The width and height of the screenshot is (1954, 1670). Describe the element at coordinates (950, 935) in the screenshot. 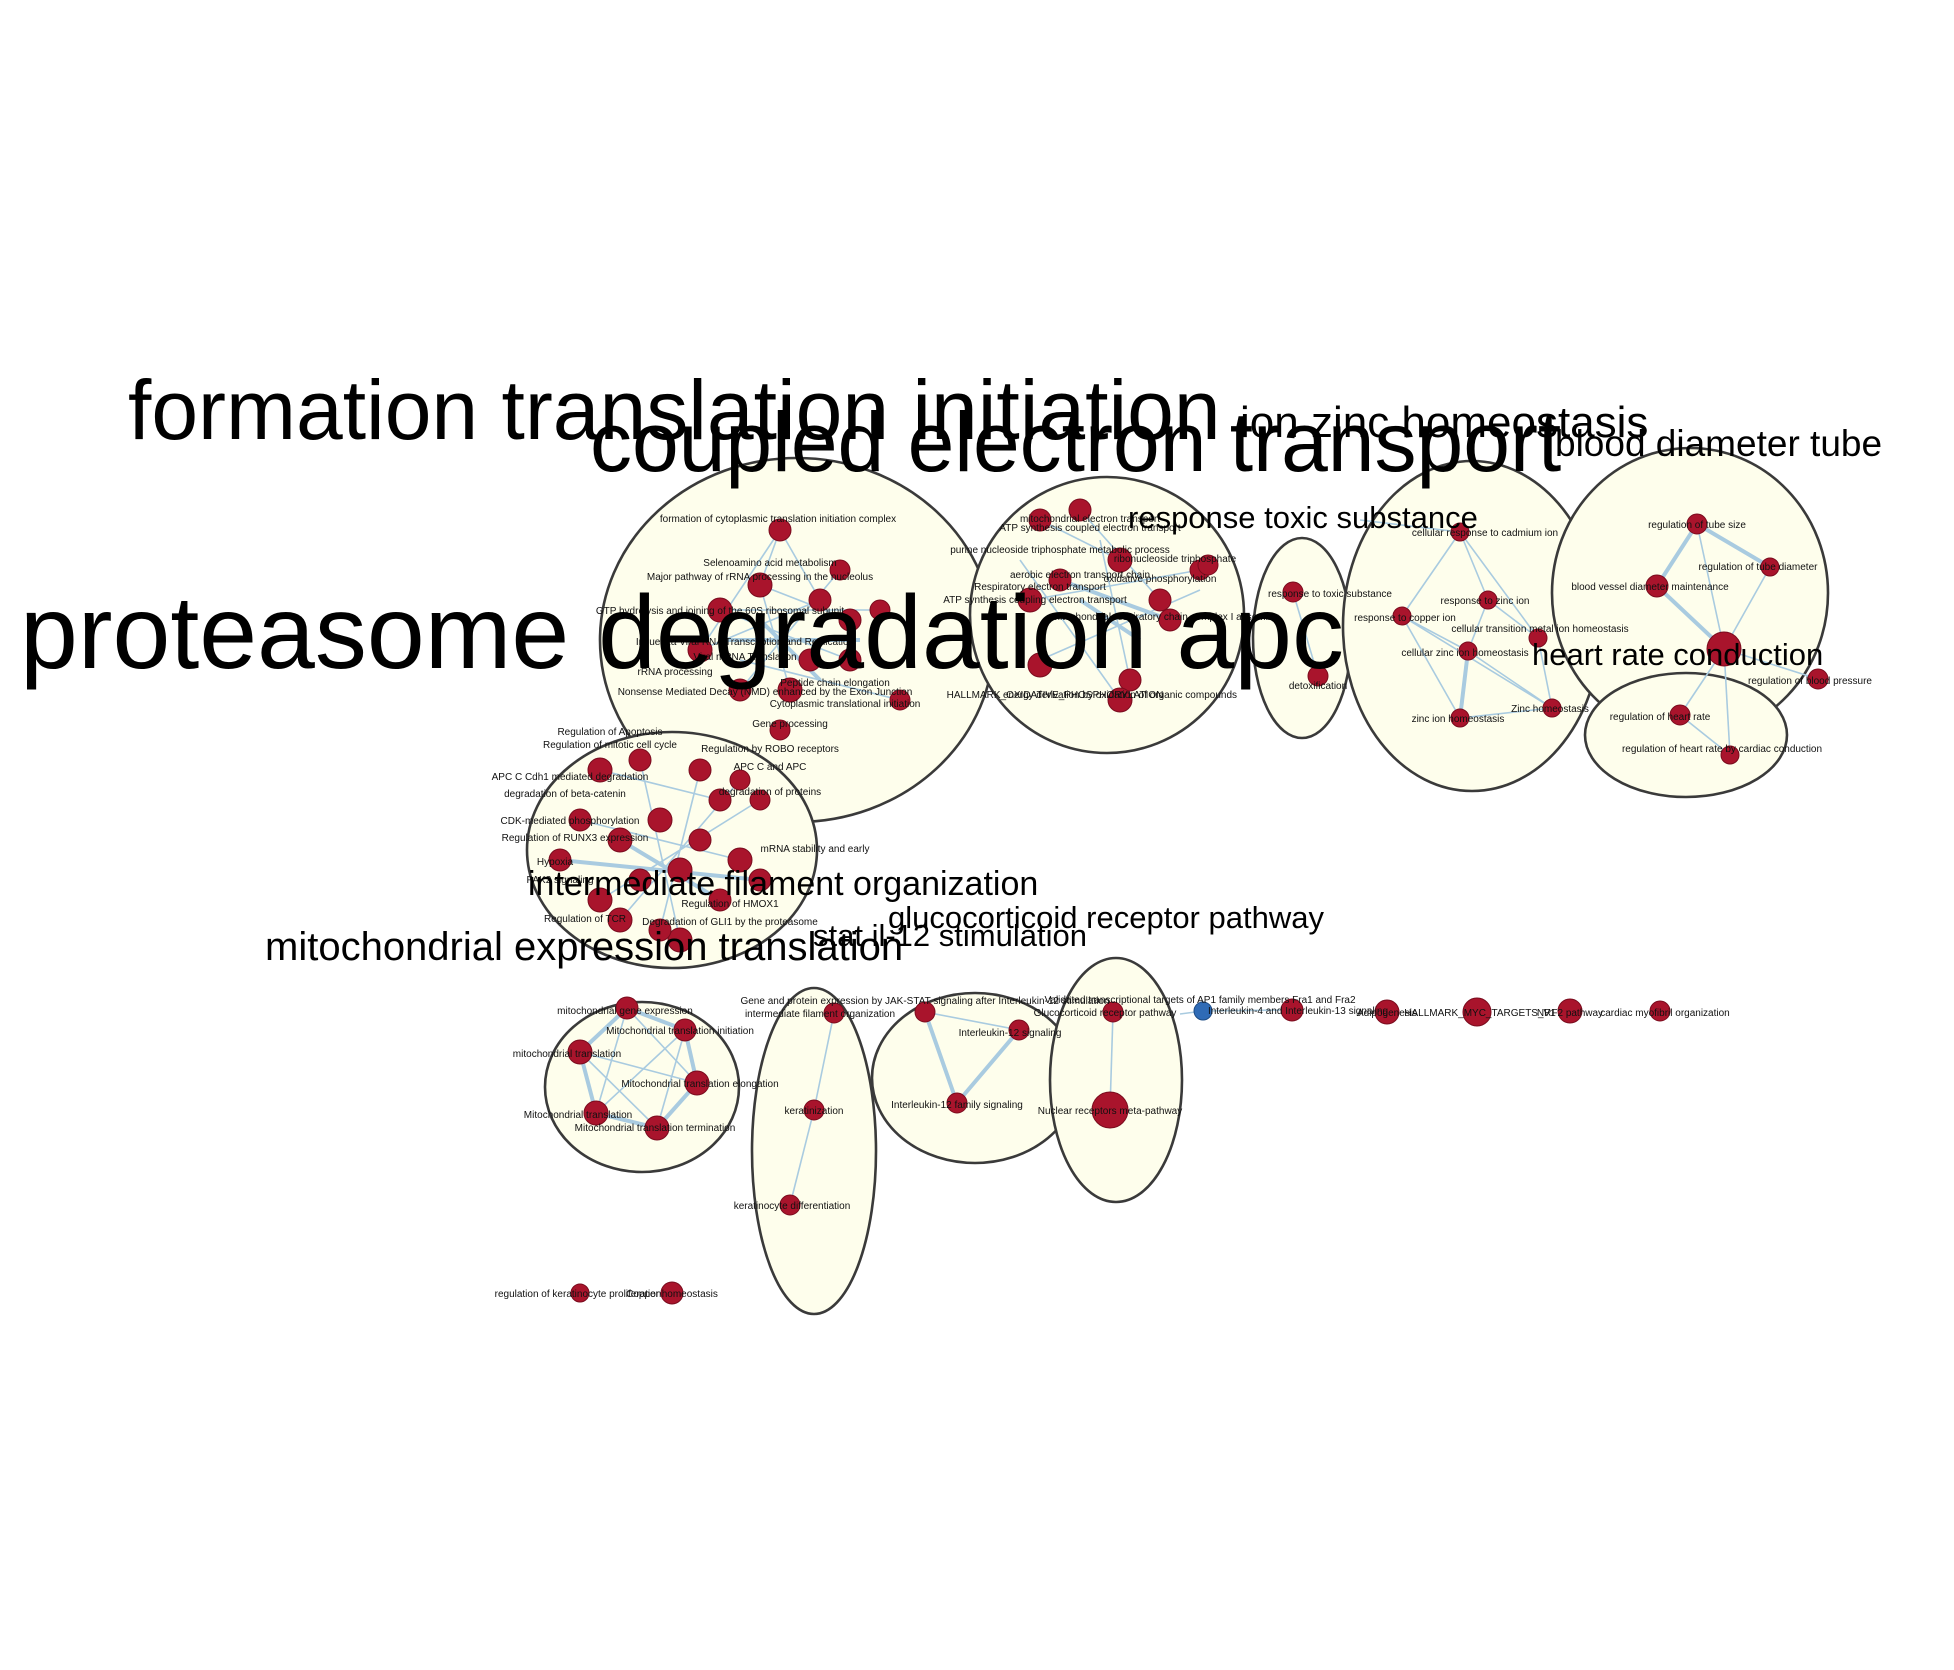

I see `cluster-label-stat: stat il-12 stimulation` at that location.